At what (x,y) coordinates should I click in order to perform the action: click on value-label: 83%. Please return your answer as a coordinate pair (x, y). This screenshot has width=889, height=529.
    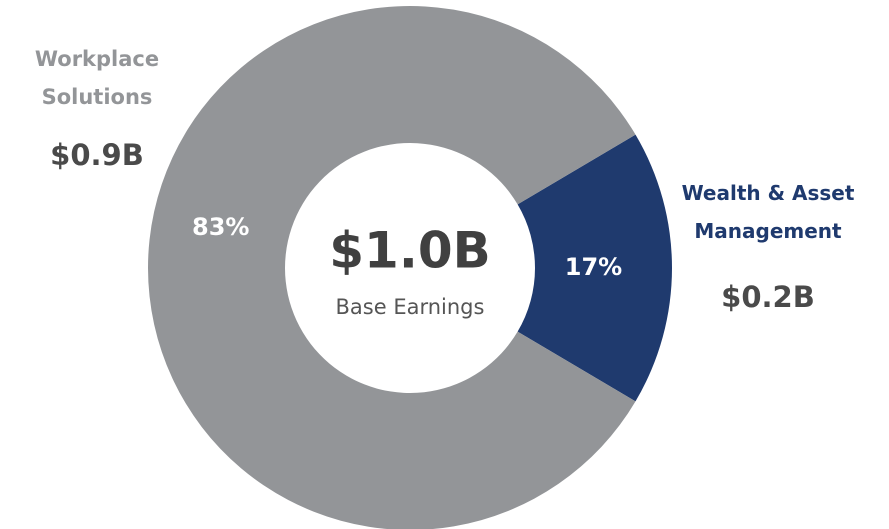
    Looking at the image, I should click on (220, 227).